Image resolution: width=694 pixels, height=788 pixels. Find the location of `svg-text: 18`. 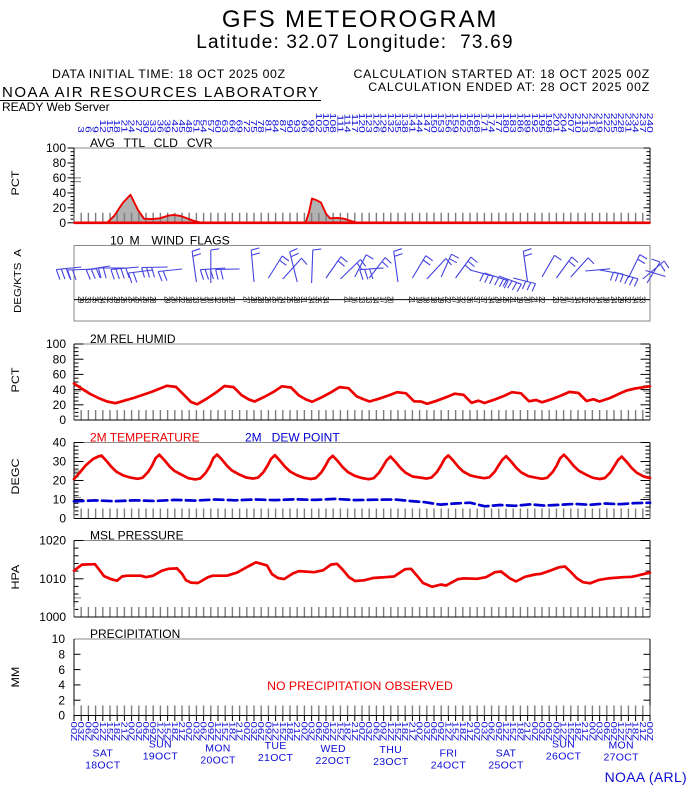

svg-text: 18 is located at coordinates (606, 299).